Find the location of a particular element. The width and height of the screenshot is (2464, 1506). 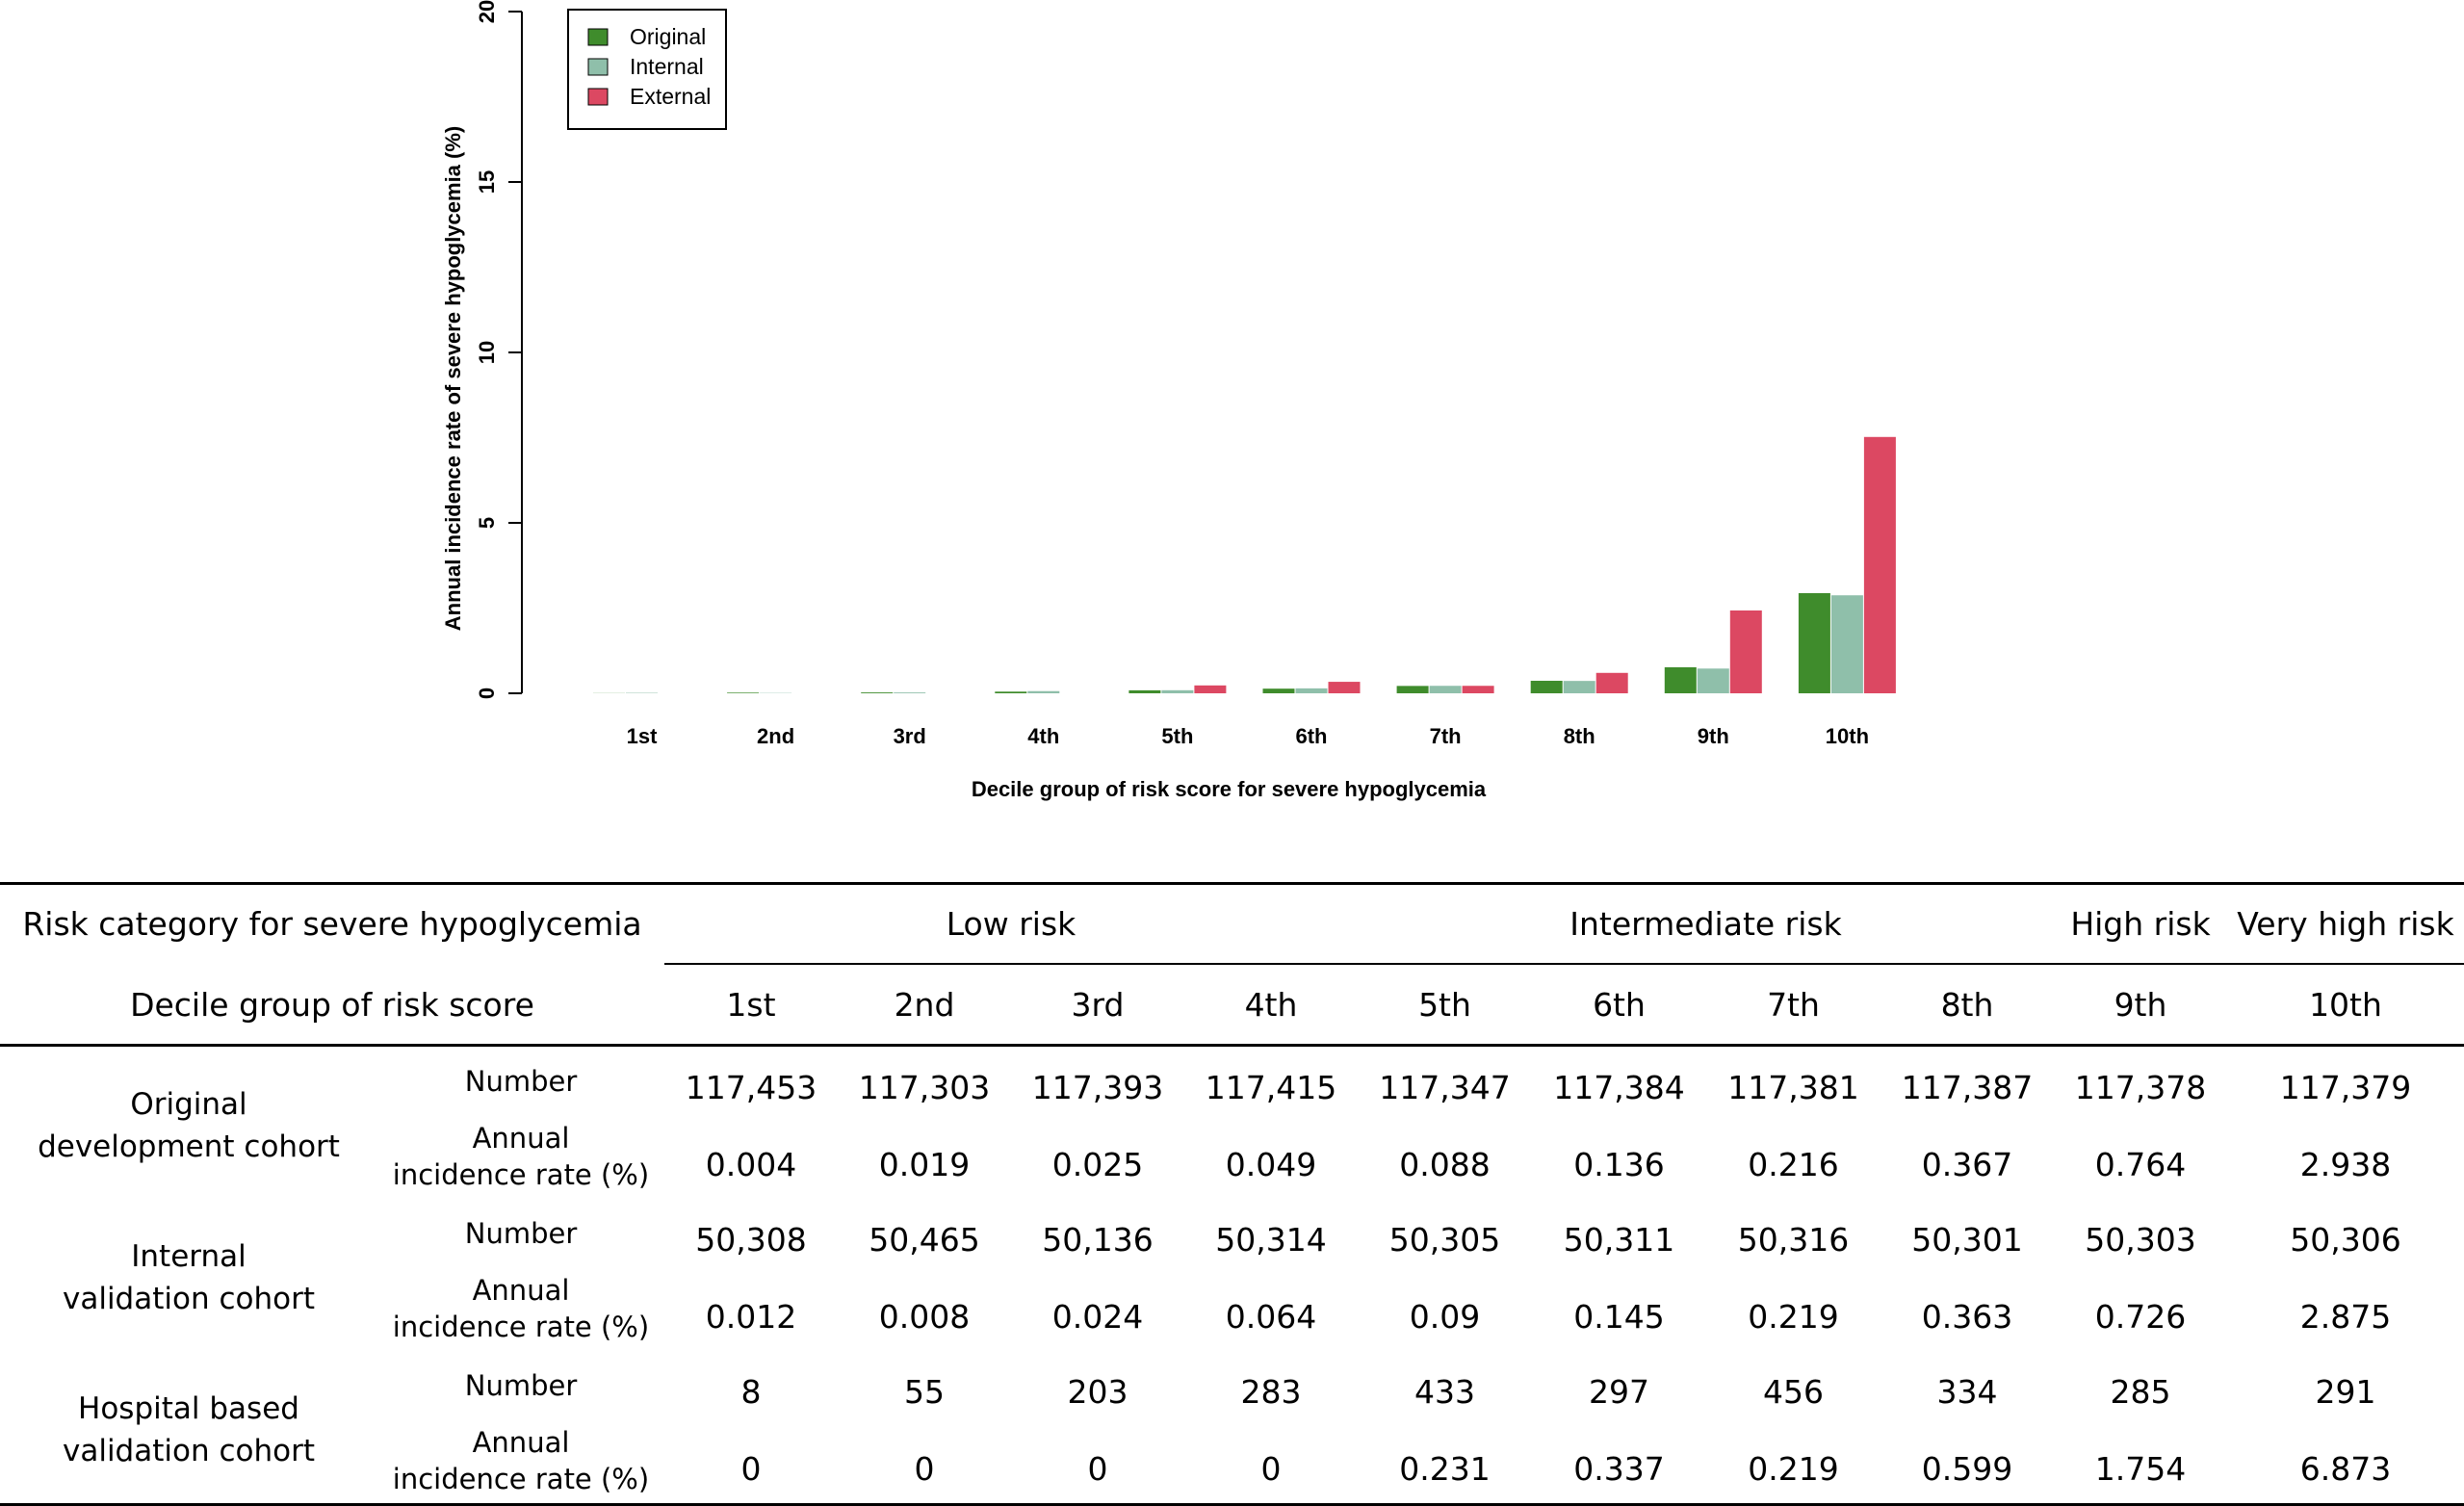

y-tick-label: 10 is located at coordinates (487, 352).